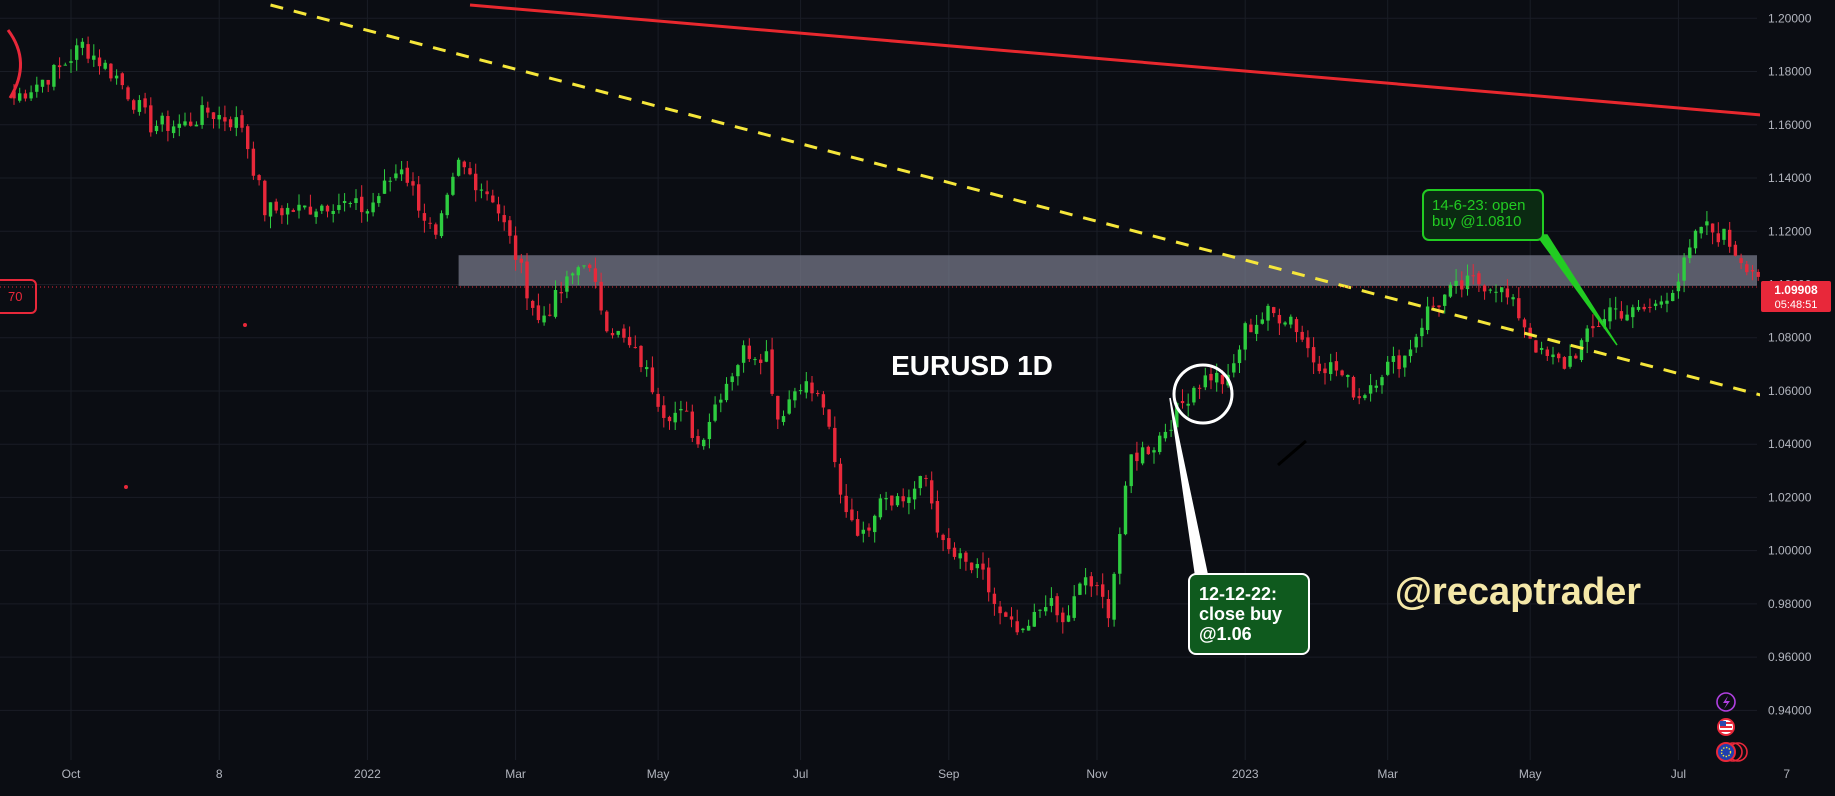  I want to click on us-flag-icon, so click(1726, 727).